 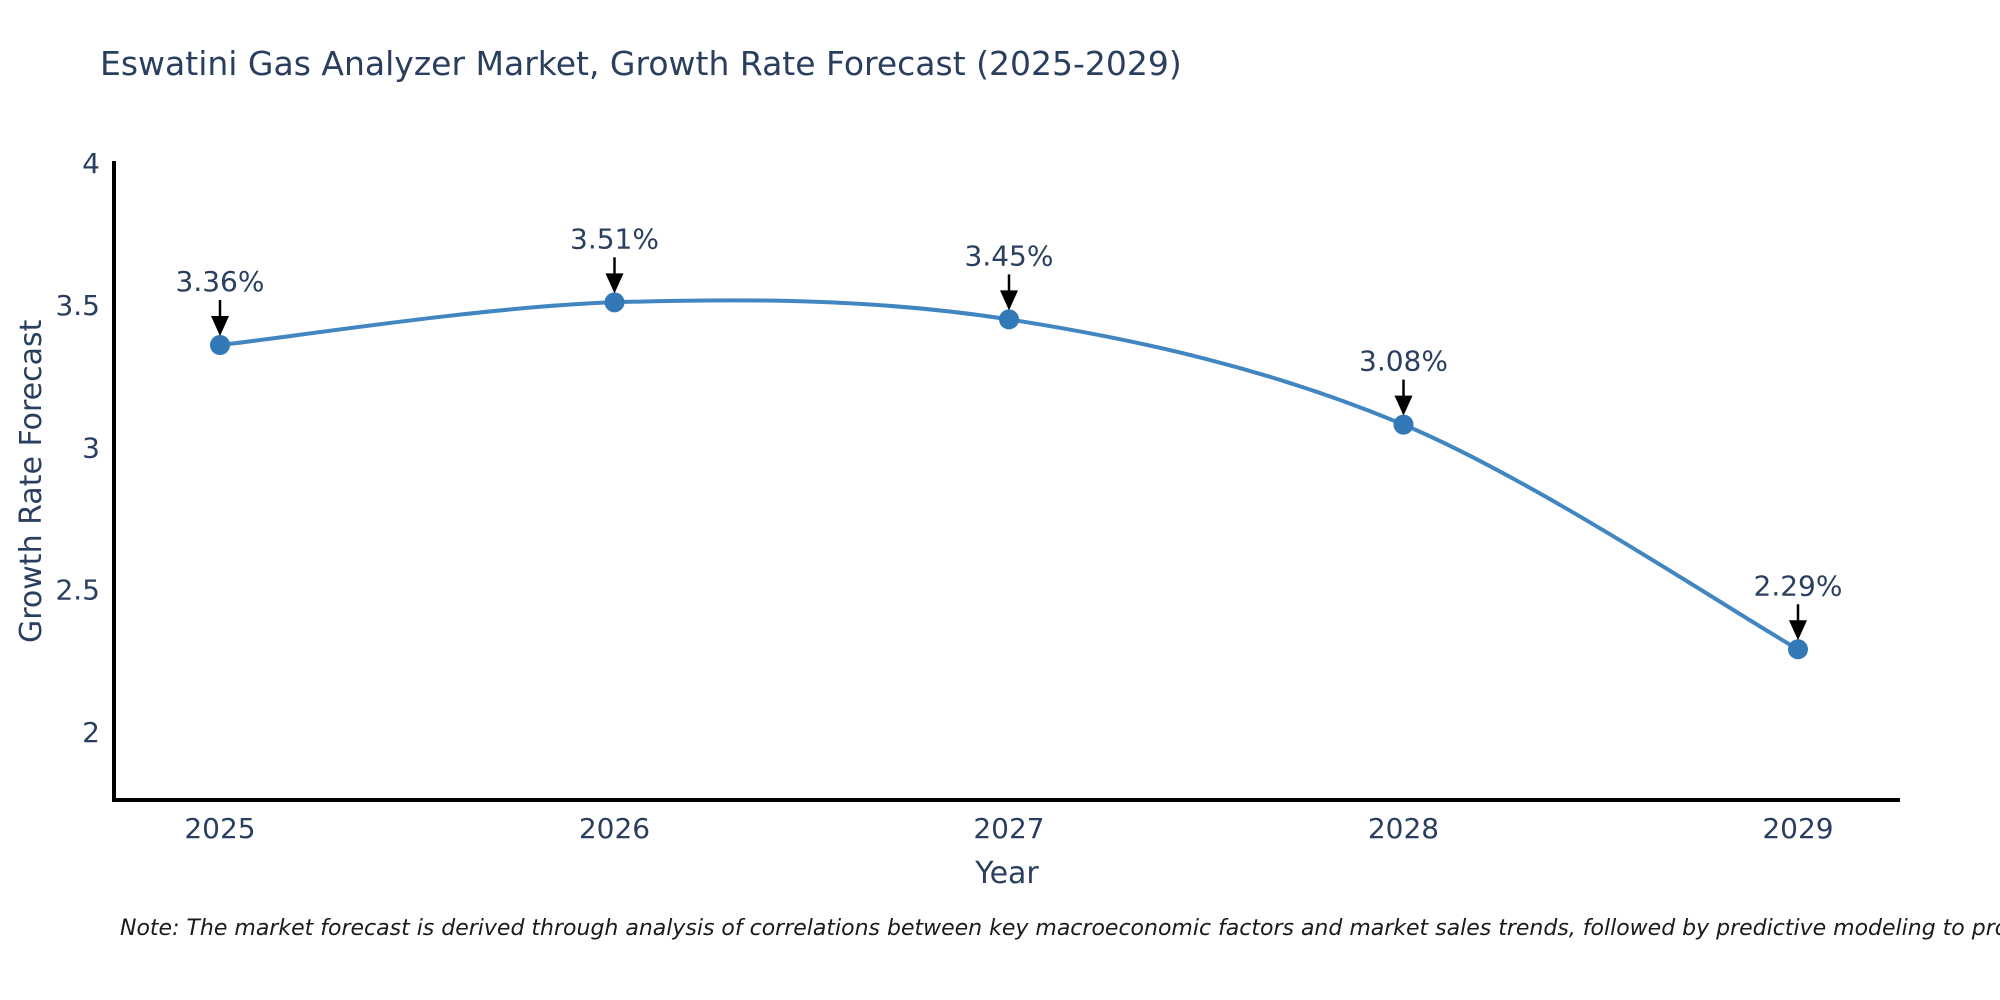 What do you see at coordinates (1008, 828) in the screenshot?
I see `x-tick-label: 2027` at bounding box center [1008, 828].